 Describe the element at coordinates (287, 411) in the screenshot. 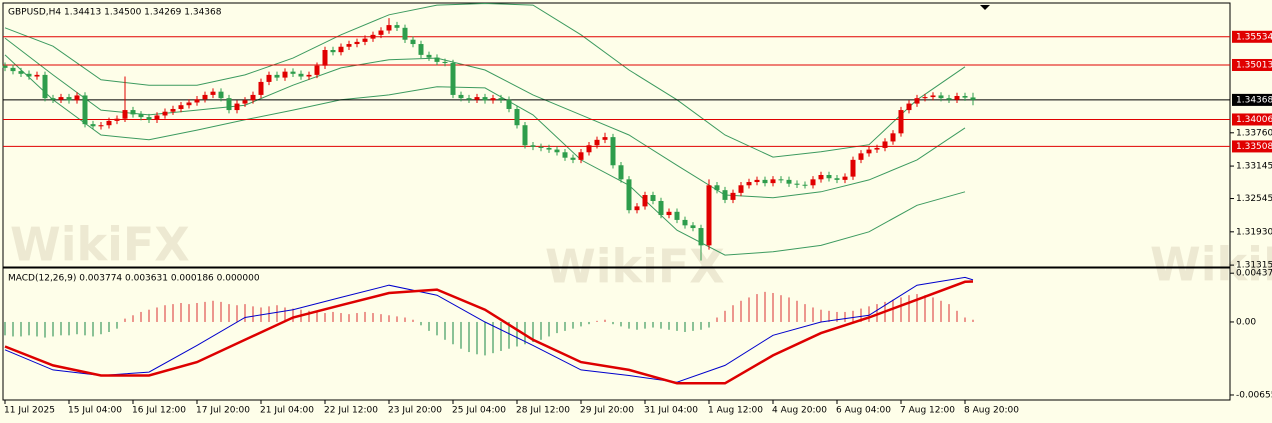

I see `x-tick-label: 21 Jul 04:00` at that location.